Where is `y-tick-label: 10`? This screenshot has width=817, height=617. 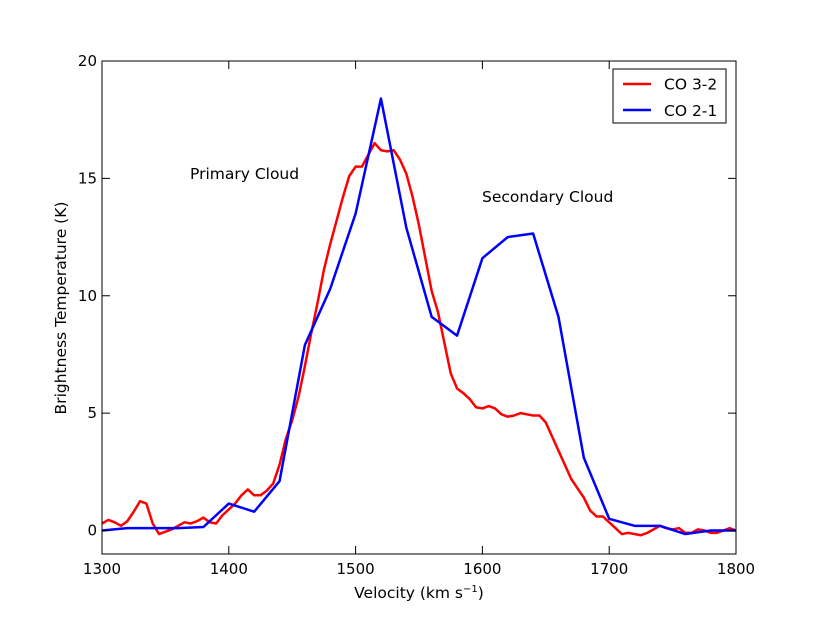
y-tick-label: 10 is located at coordinates (87, 296).